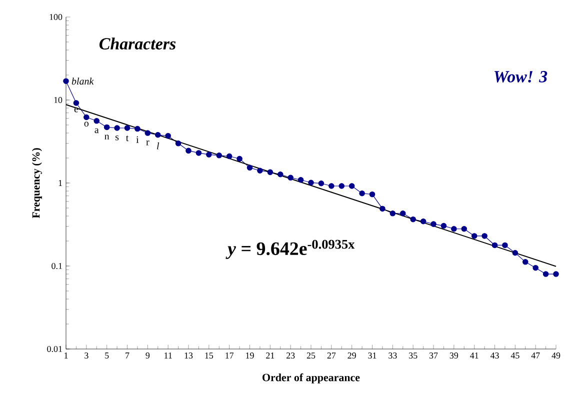  I want to click on x-axis-title: Order of appearance, so click(311, 378).